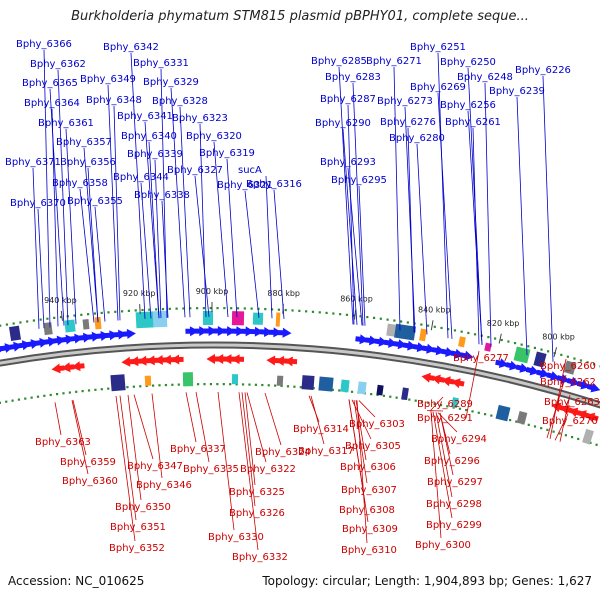 This screenshot has width=600, height=605. Describe the element at coordinates (76, 581) in the screenshot. I see `accession-text: Accession: NC_010625` at that location.